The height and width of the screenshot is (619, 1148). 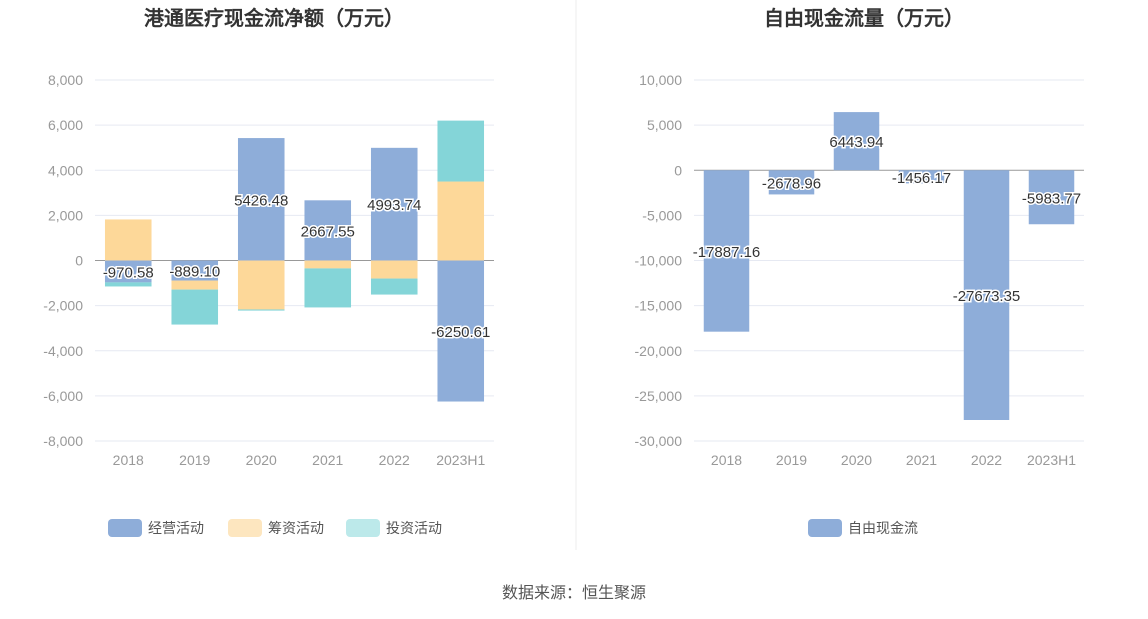 What do you see at coordinates (176, 528) in the screenshot?
I see `legend-label: 经营活动` at bounding box center [176, 528].